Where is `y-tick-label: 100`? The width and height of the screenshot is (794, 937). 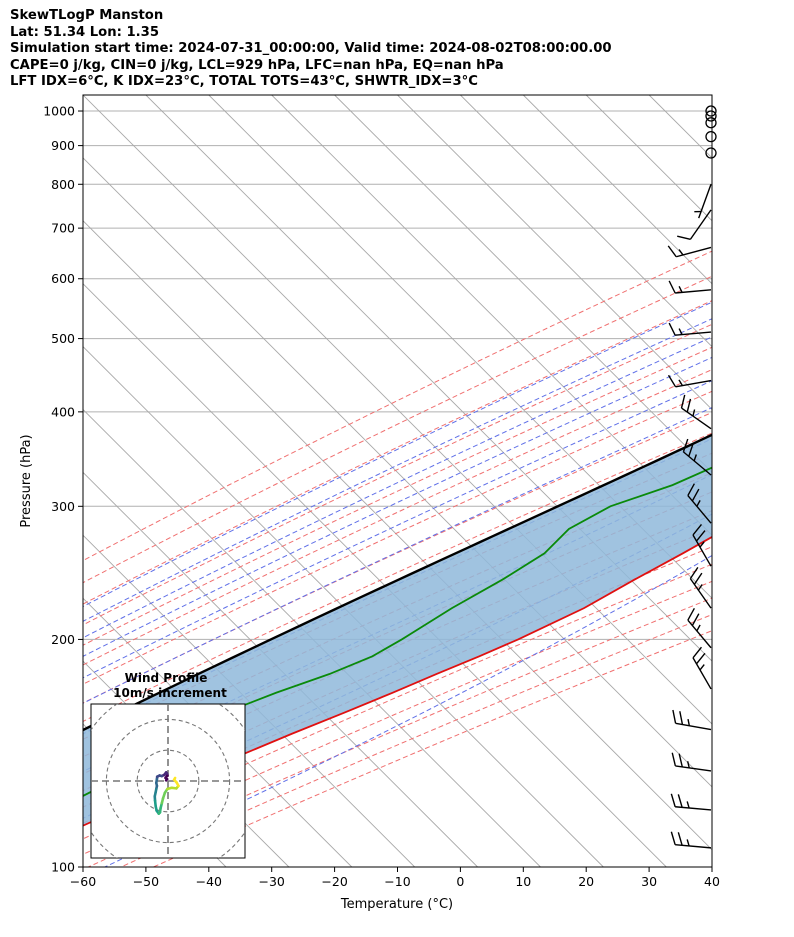
y-tick-label: 100 is located at coordinates (63, 867).